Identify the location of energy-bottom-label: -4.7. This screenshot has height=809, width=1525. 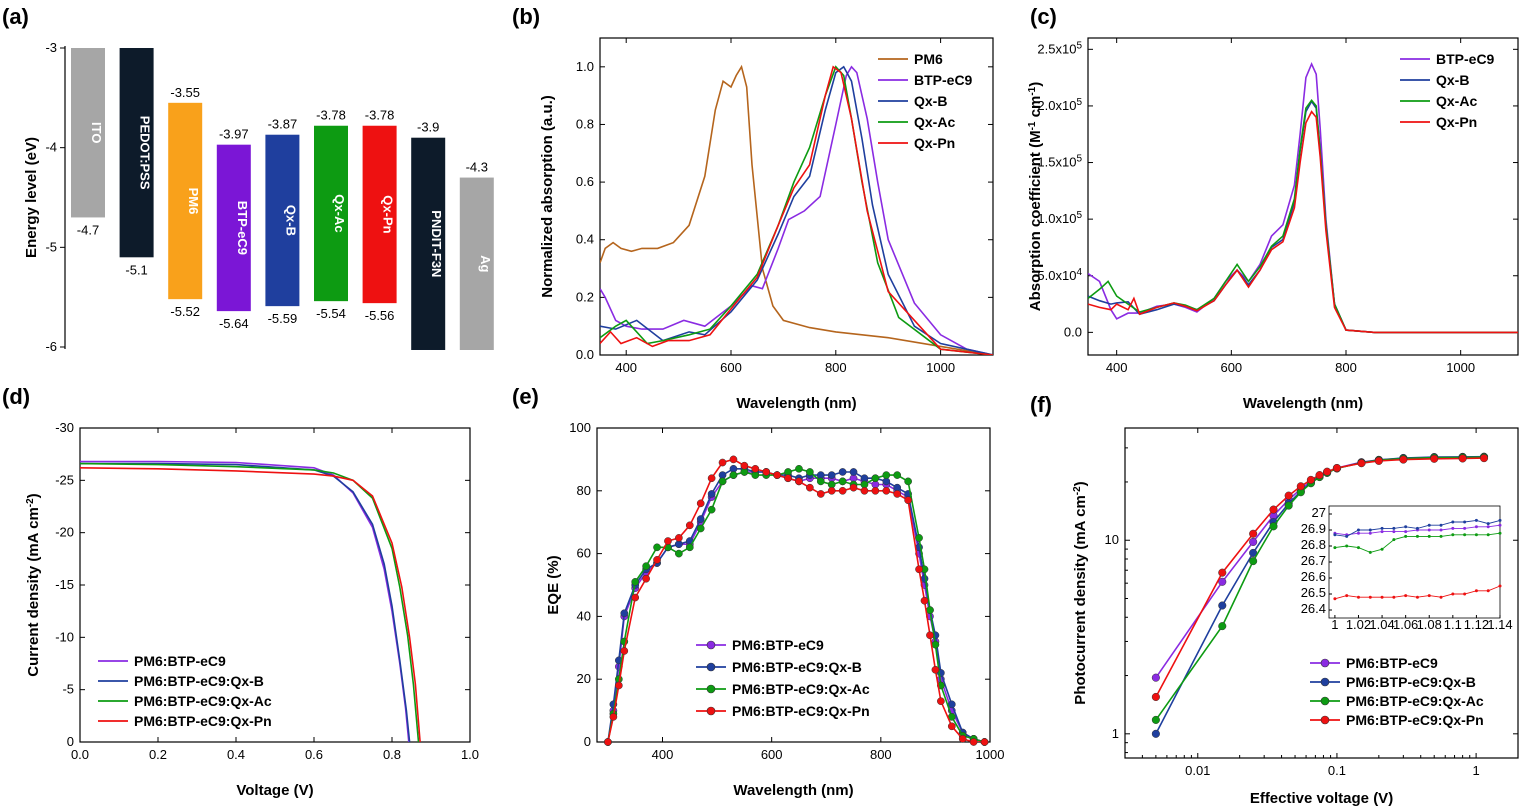
(88, 229).